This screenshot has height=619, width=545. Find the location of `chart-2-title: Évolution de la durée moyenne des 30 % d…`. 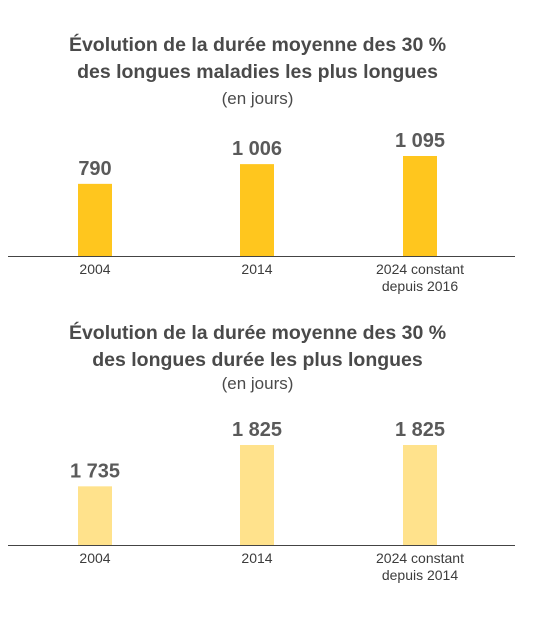

chart-2-title: Évolution de la durée moyenne des 30 % d… is located at coordinates (257, 347).